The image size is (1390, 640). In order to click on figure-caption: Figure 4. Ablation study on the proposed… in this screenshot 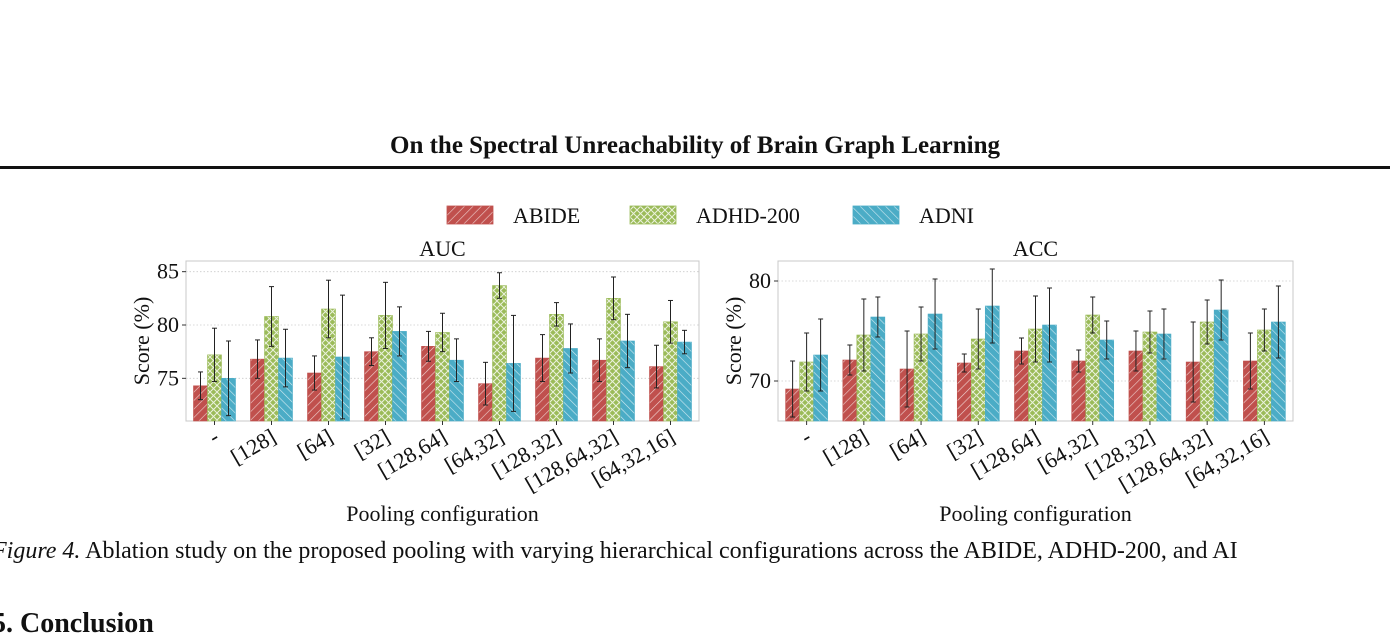, I will do `click(695, 551)`.